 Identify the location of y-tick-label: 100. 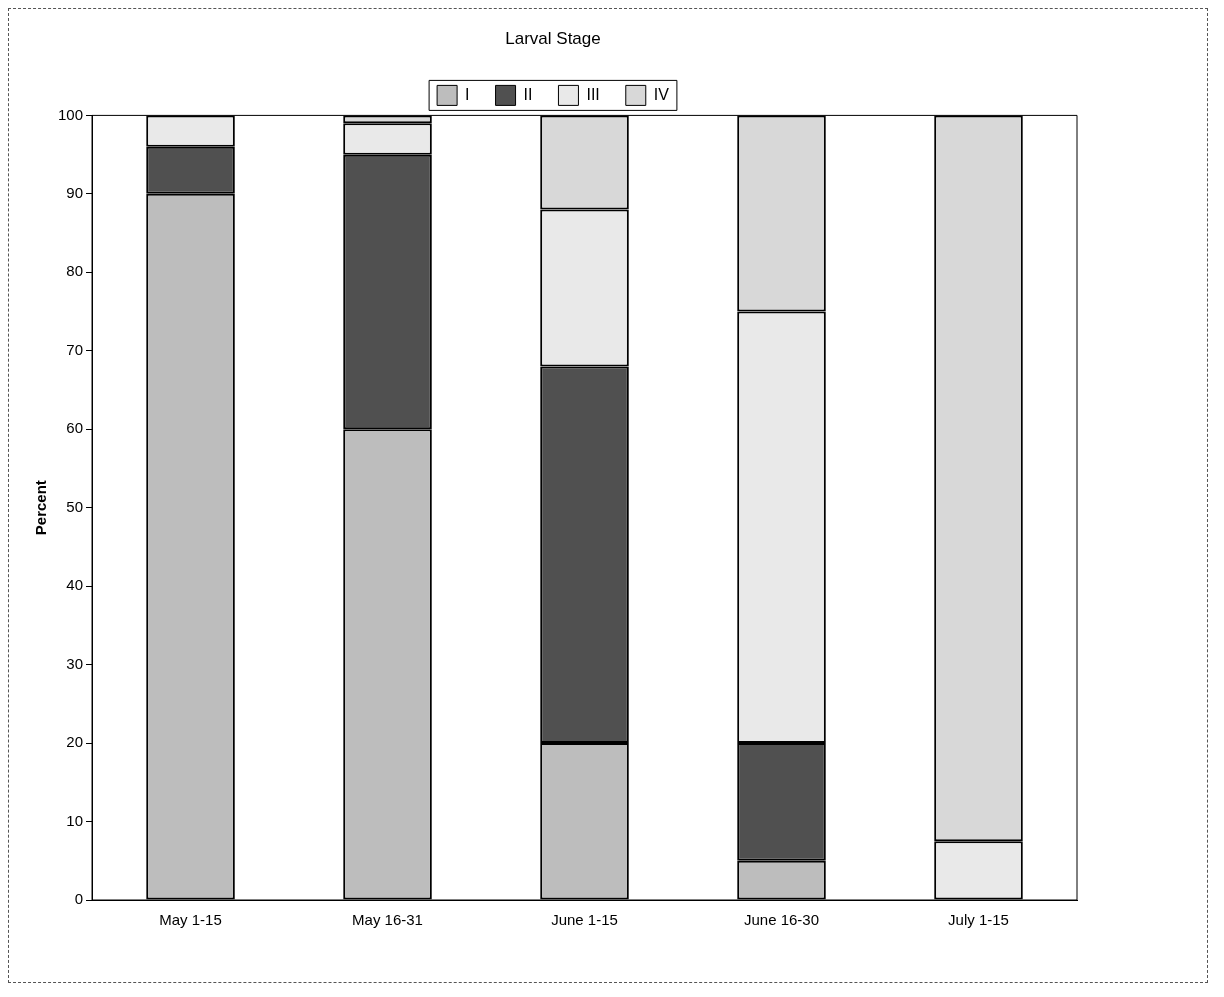
(71, 114).